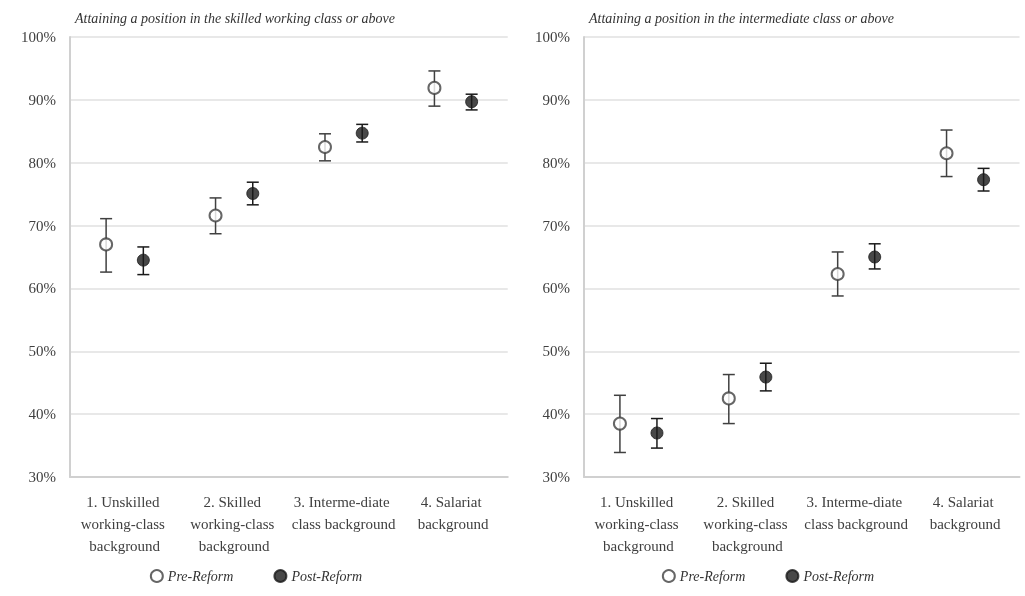 The height and width of the screenshot is (596, 1025). What do you see at coordinates (741, 18) in the screenshot?
I see `chart-subtitle: Attaining a position in the intermediate class or above` at bounding box center [741, 18].